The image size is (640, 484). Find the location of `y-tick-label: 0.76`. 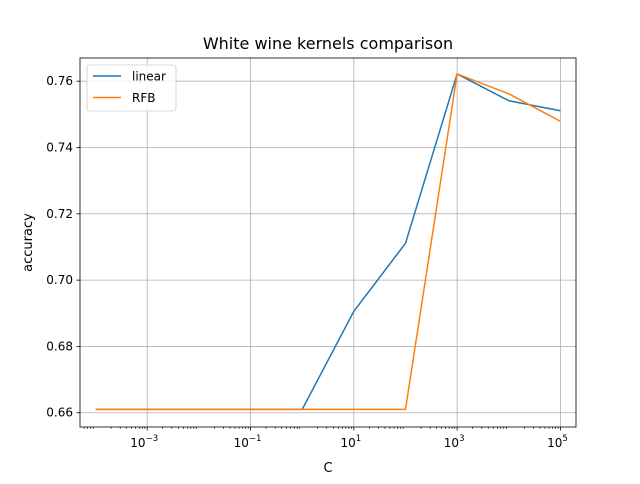

y-tick-label: 0.76 is located at coordinates (59, 81).